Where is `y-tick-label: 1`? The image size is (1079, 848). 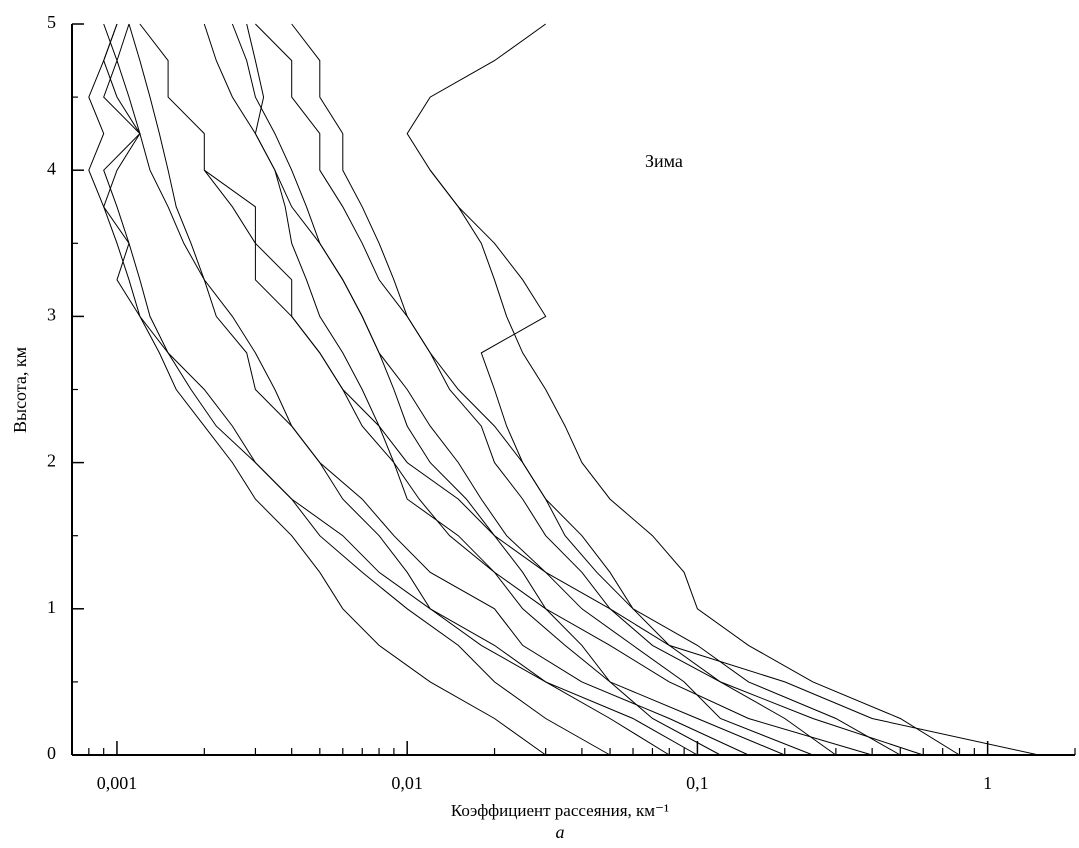 y-tick-label: 1 is located at coordinates (51, 607).